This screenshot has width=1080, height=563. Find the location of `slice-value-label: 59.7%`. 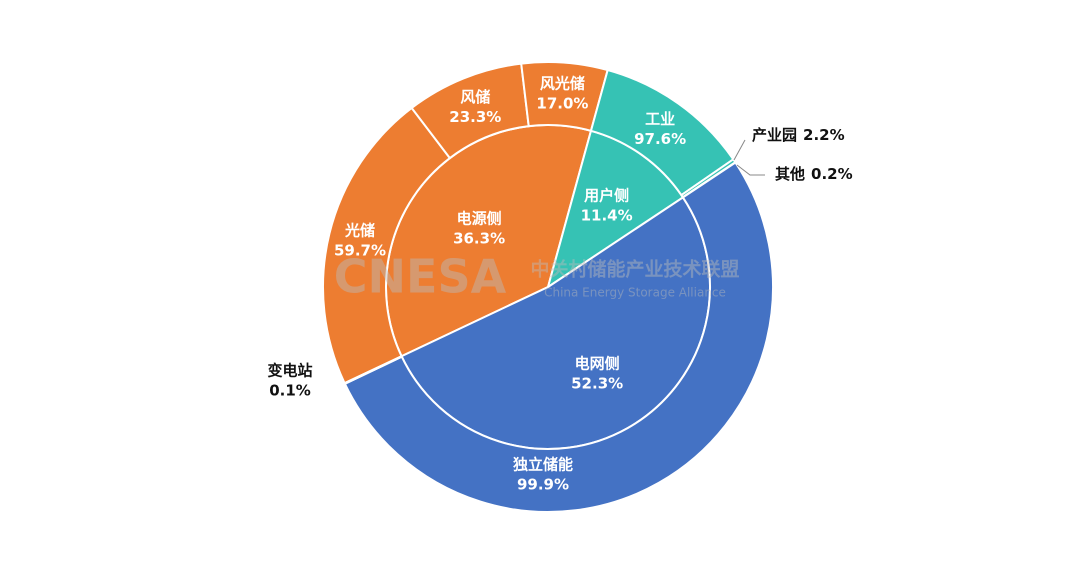

slice-value-label: 59.7% is located at coordinates (360, 251).